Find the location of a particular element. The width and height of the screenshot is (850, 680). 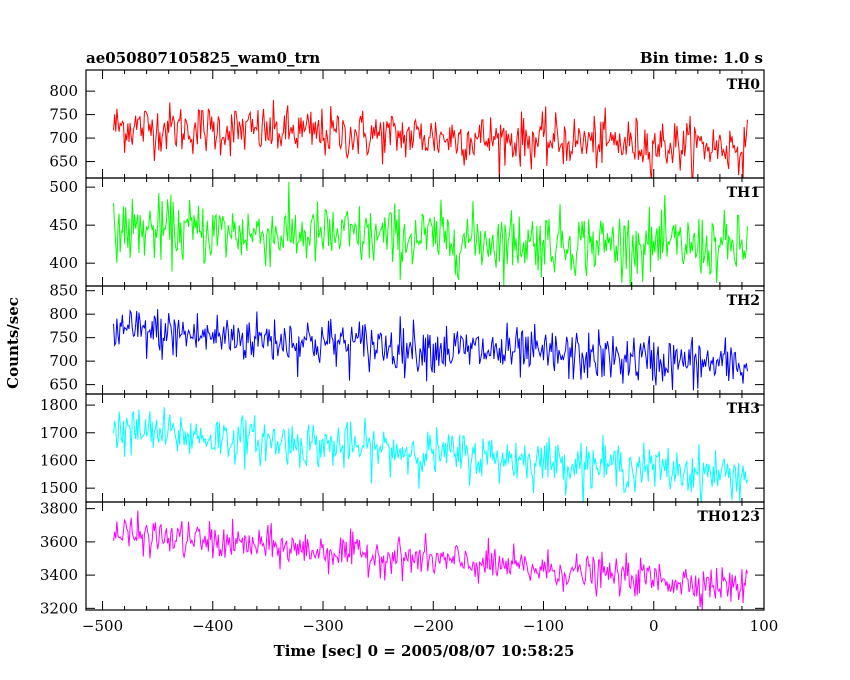

panel-th0123: 3200 3400 3600 3800 TH0123 is located at coordinates (402, 558).